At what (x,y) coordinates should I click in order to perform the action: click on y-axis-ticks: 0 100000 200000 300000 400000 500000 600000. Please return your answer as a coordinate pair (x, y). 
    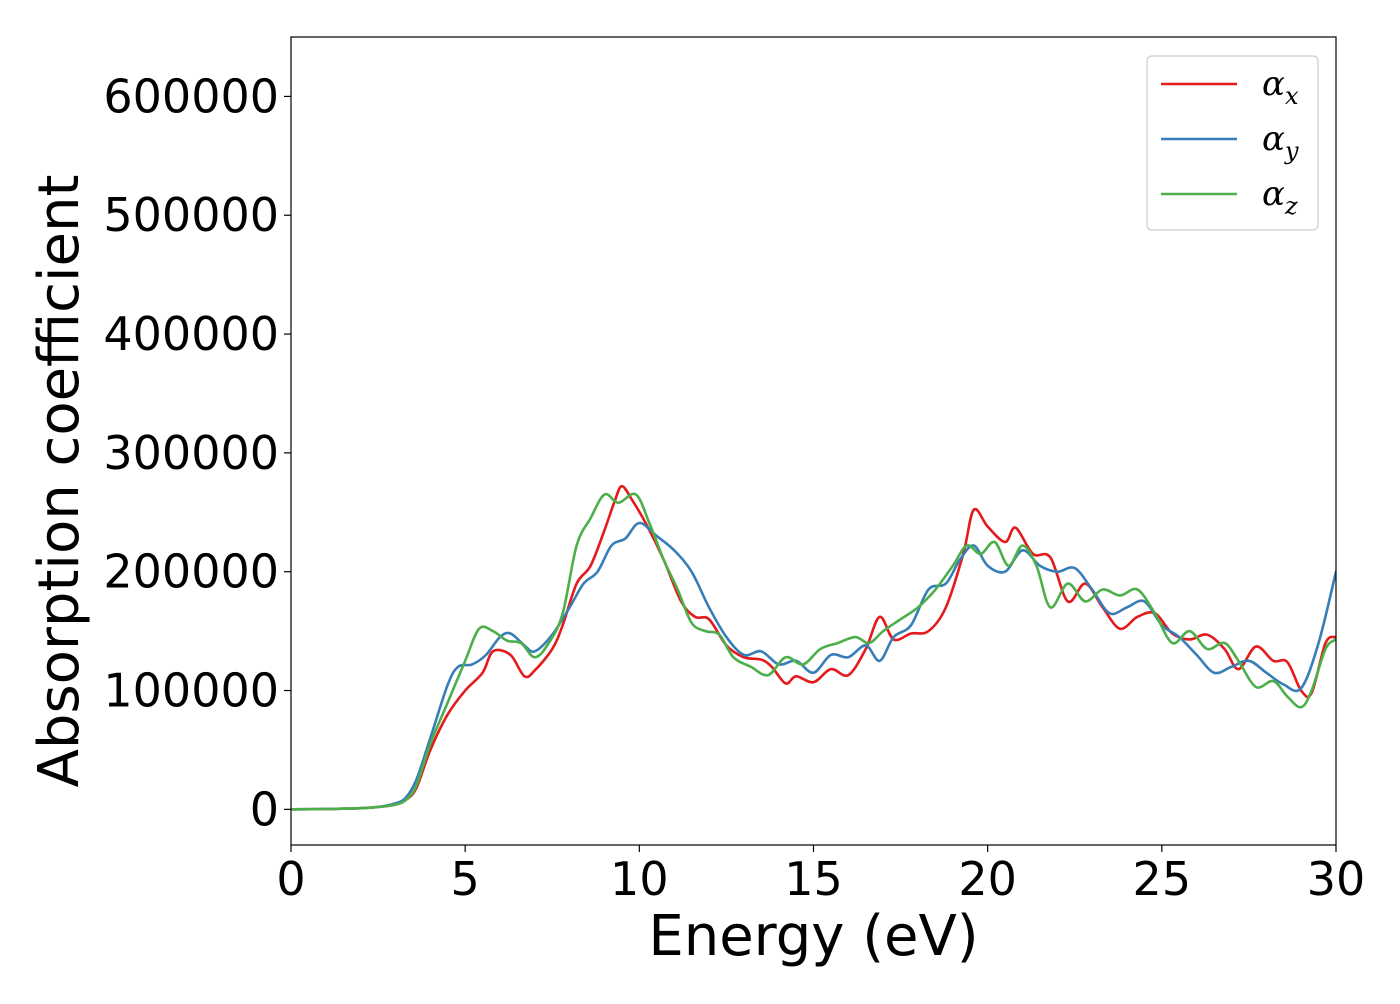
    Looking at the image, I should click on (197, 452).